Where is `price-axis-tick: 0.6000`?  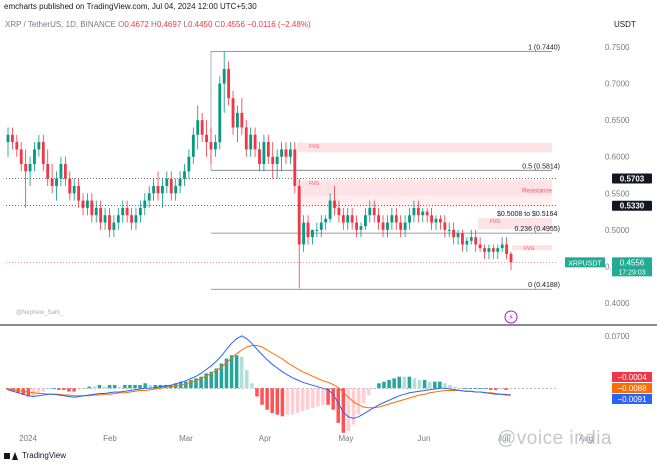
price-axis-tick: 0.6000 is located at coordinates (617, 157).